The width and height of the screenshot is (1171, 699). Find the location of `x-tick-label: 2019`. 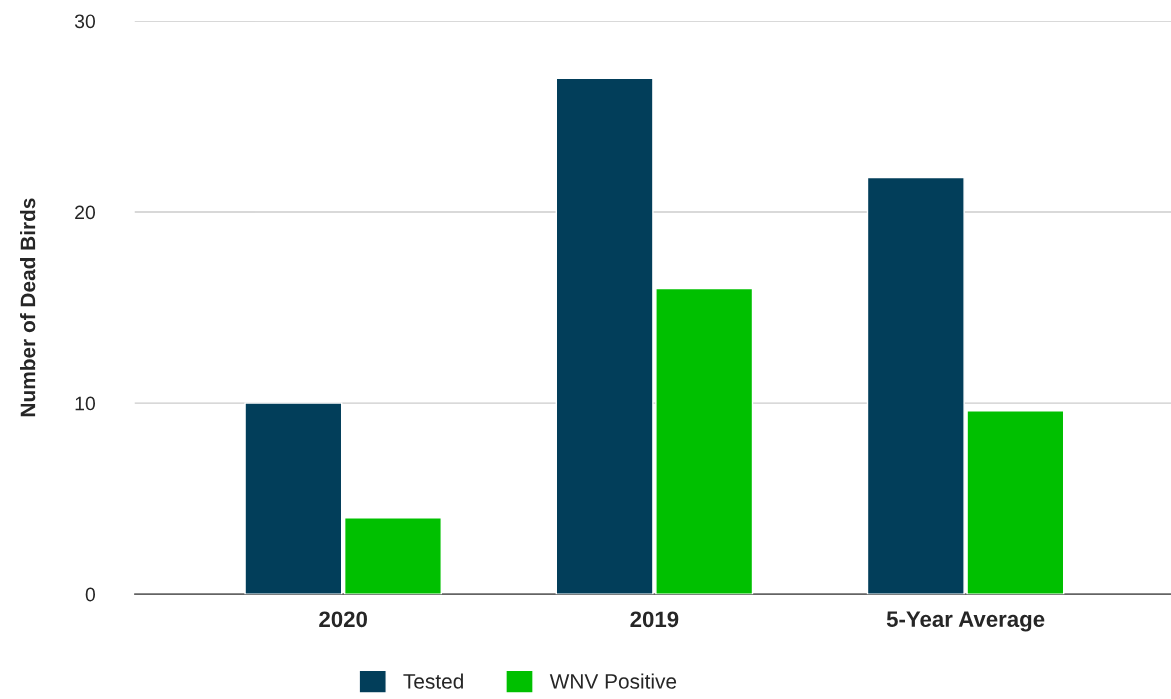

x-tick-label: 2019 is located at coordinates (654, 619).